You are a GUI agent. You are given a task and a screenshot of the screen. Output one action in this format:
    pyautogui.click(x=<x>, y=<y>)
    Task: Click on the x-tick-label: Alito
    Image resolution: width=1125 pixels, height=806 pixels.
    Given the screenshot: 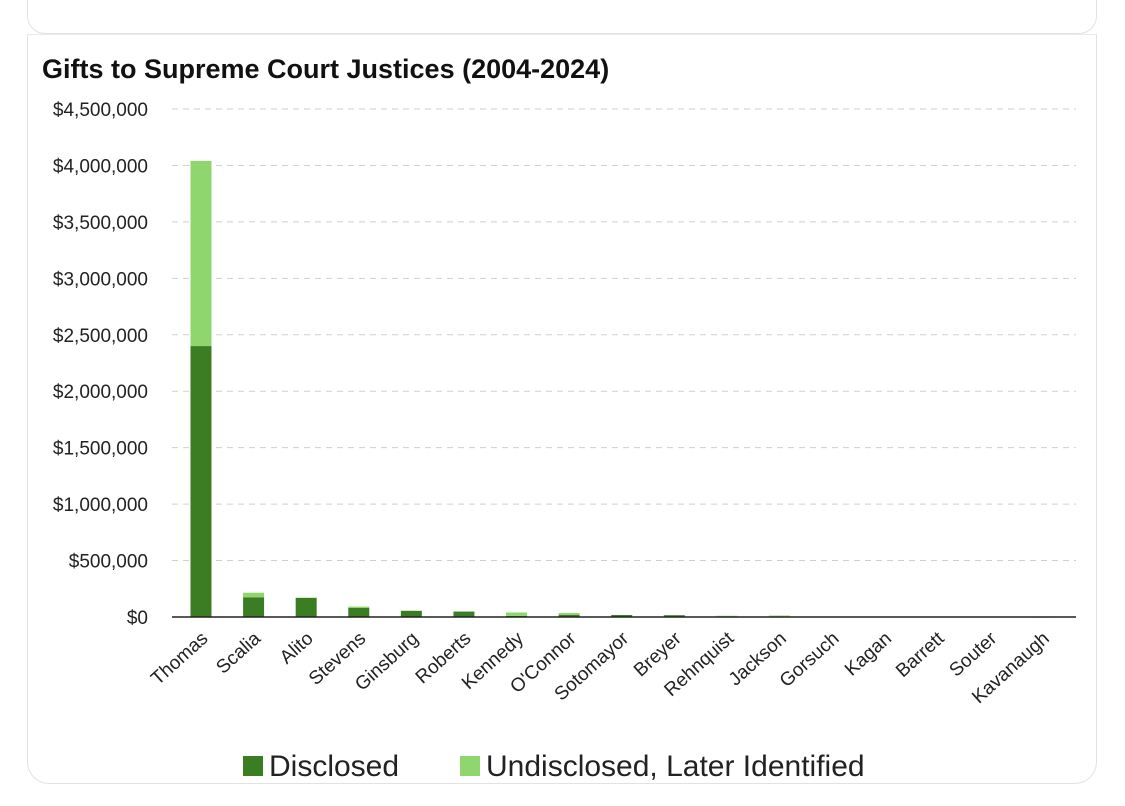 What is the action you would take?
    pyautogui.click(x=297, y=648)
    